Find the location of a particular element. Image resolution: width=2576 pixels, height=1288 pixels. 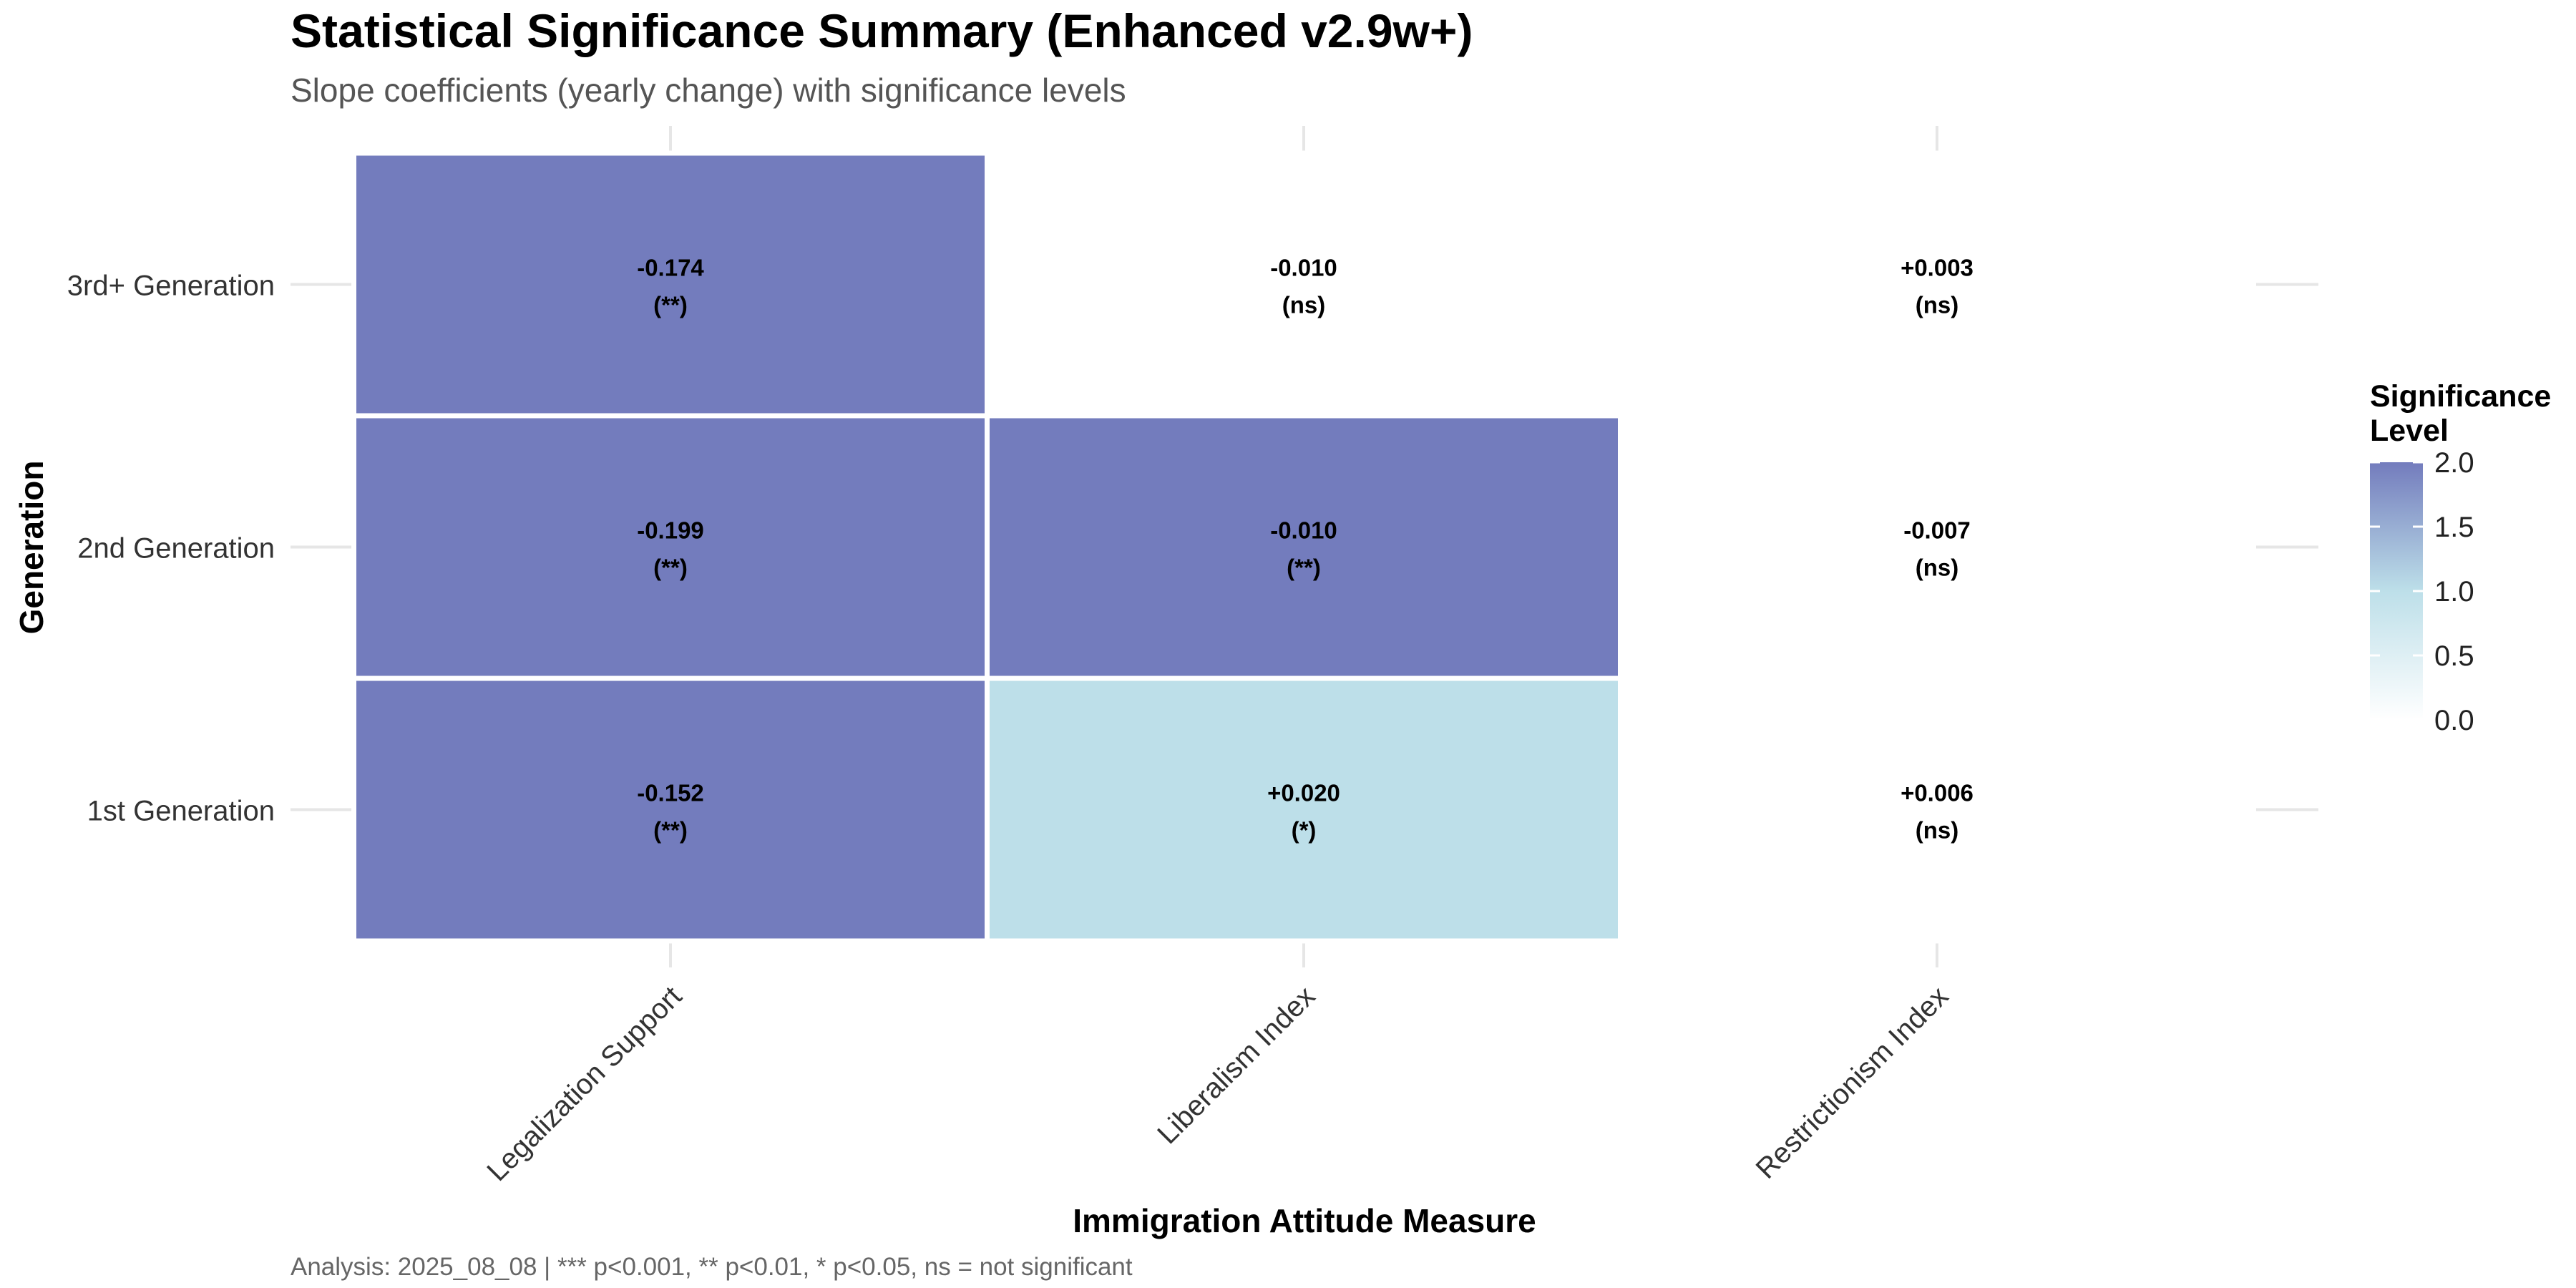

heatmap-cell-2nd-generation-liberalism-index is located at coordinates (1304, 547).